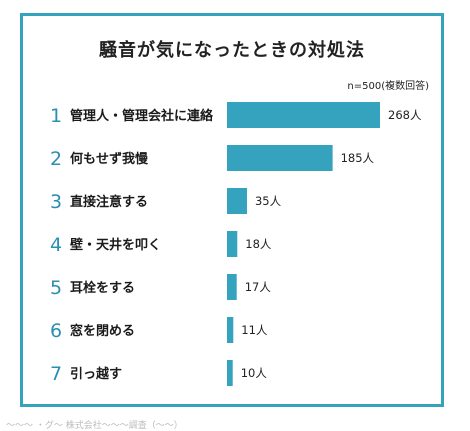 This screenshot has height=431, width=470. What do you see at coordinates (115, 245) in the screenshot?
I see `category-label: 壁・天井を叩く` at bounding box center [115, 245].